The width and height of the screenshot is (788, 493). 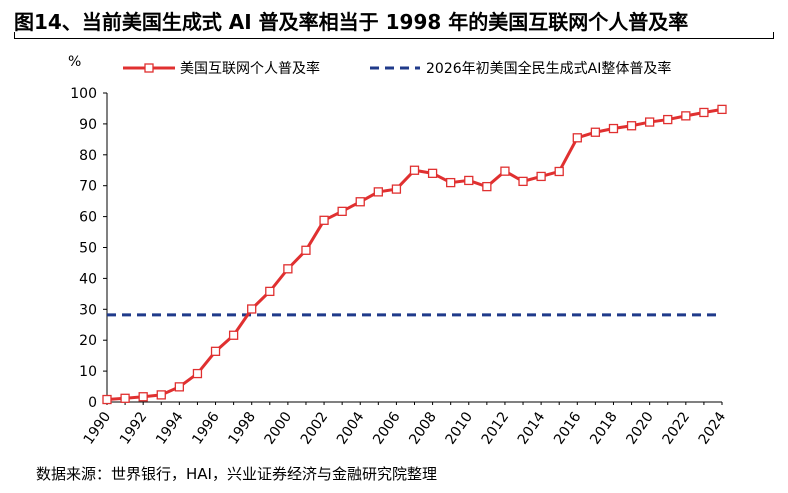 What do you see at coordinates (88, 125) in the screenshot?
I see `y-tick-label: 90` at bounding box center [88, 125].